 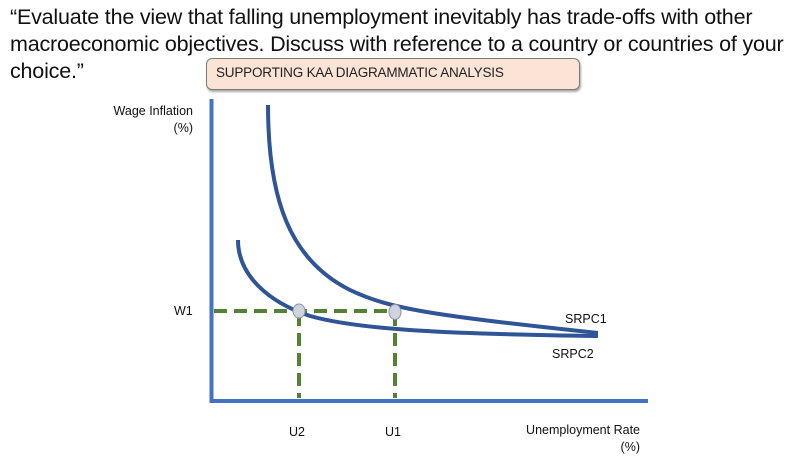 What do you see at coordinates (417, 288) in the screenshot?
I see `srpc2-curve` at bounding box center [417, 288].